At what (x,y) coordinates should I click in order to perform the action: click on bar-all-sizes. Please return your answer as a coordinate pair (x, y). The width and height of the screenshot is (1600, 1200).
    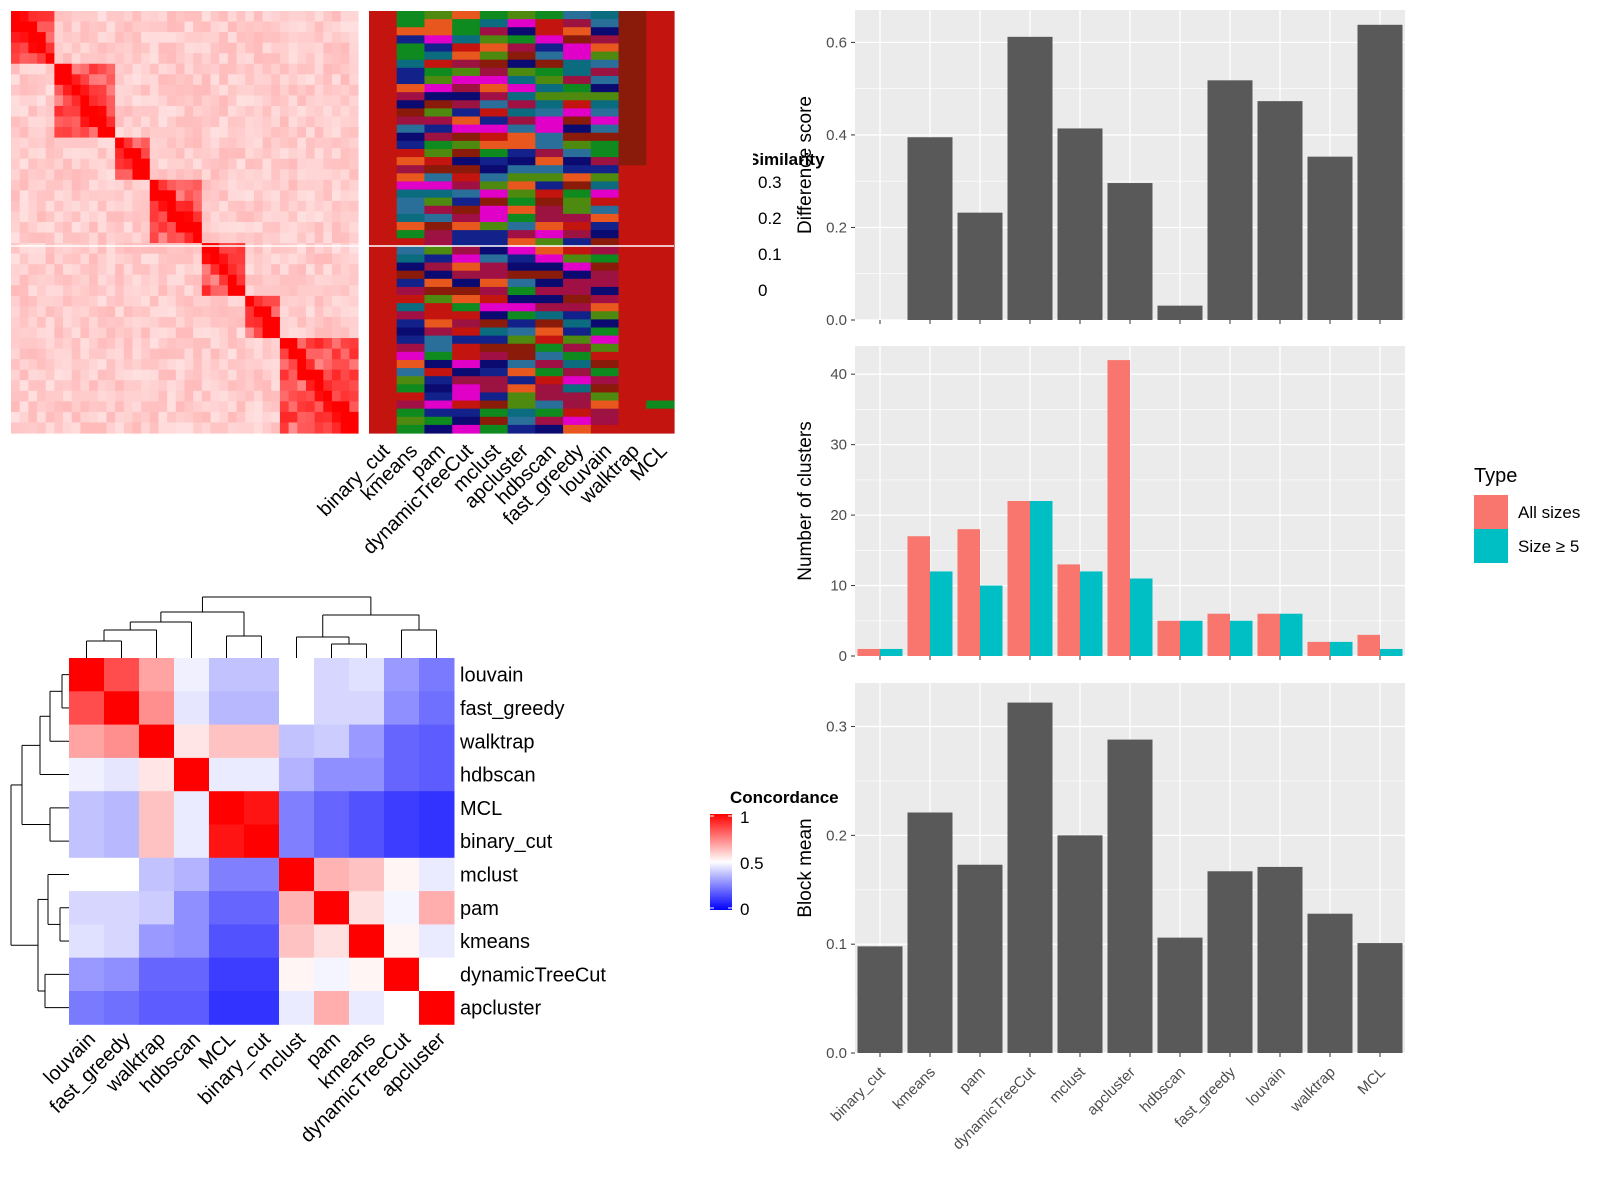
    Looking at the image, I should click on (1018, 578).